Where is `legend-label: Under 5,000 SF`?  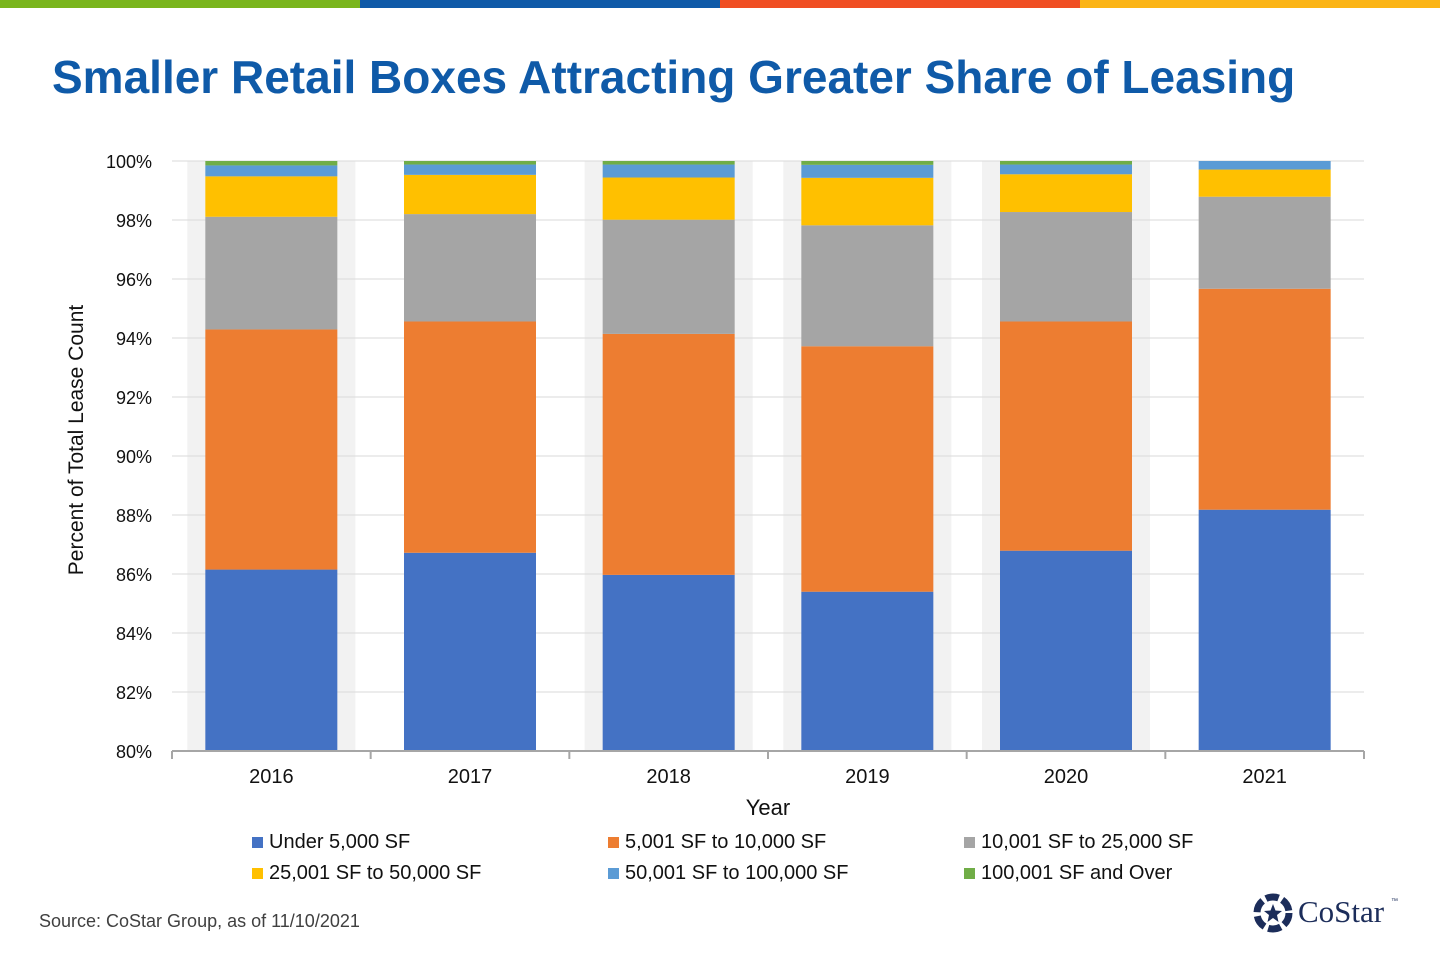
legend-label: Under 5,000 SF is located at coordinates (340, 842).